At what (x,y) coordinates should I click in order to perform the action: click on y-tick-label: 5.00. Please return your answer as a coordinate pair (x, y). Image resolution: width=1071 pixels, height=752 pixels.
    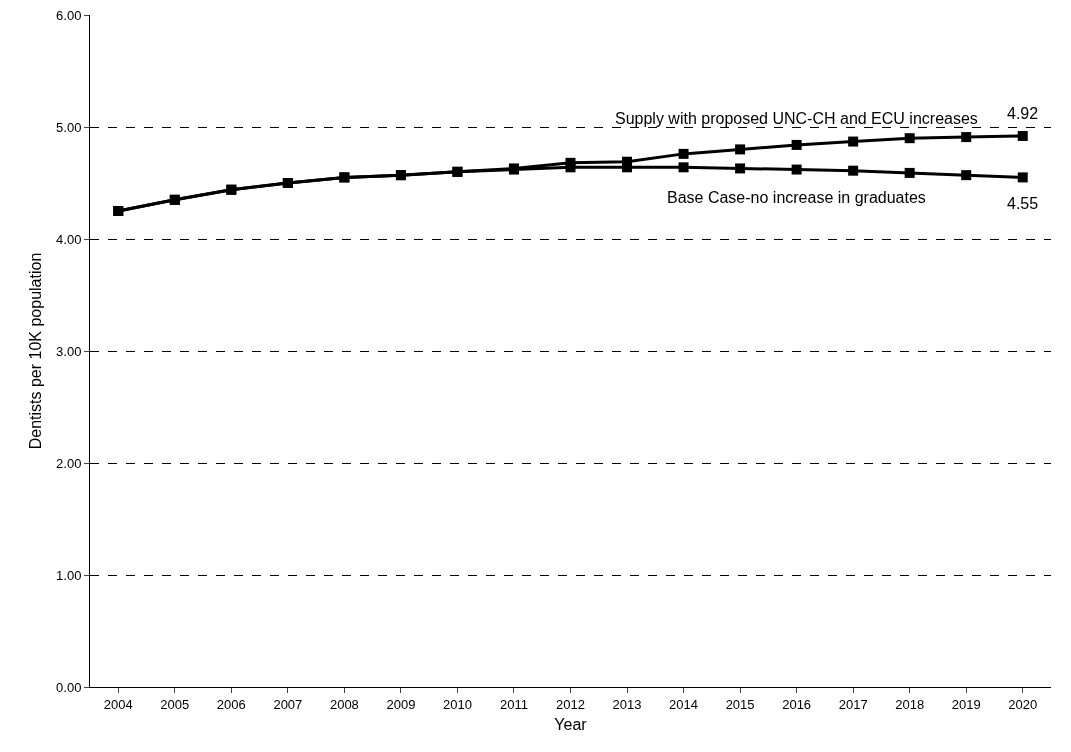
    Looking at the image, I should click on (69, 127).